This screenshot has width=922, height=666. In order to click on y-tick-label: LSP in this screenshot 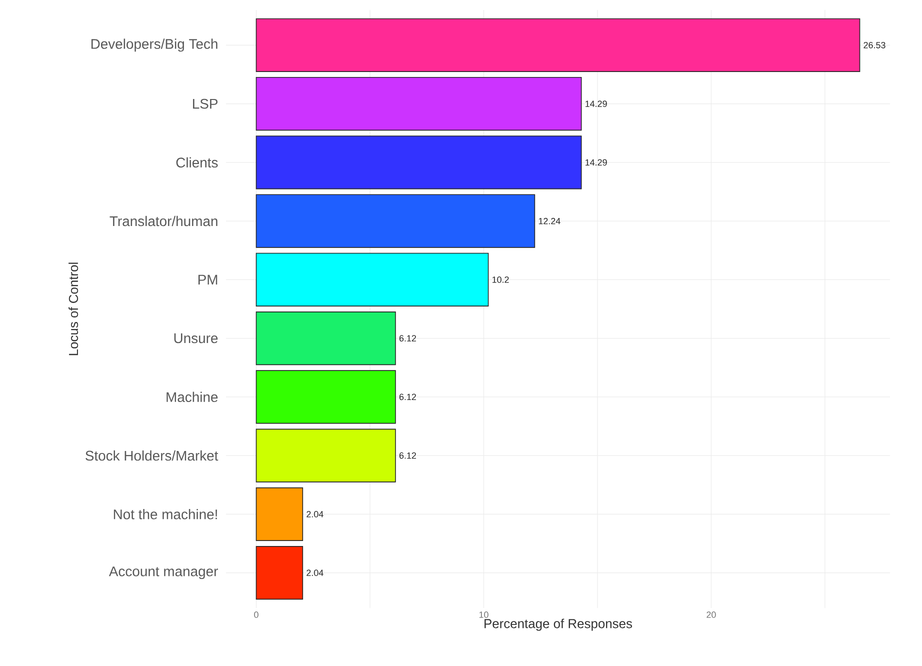, I will do `click(205, 103)`.